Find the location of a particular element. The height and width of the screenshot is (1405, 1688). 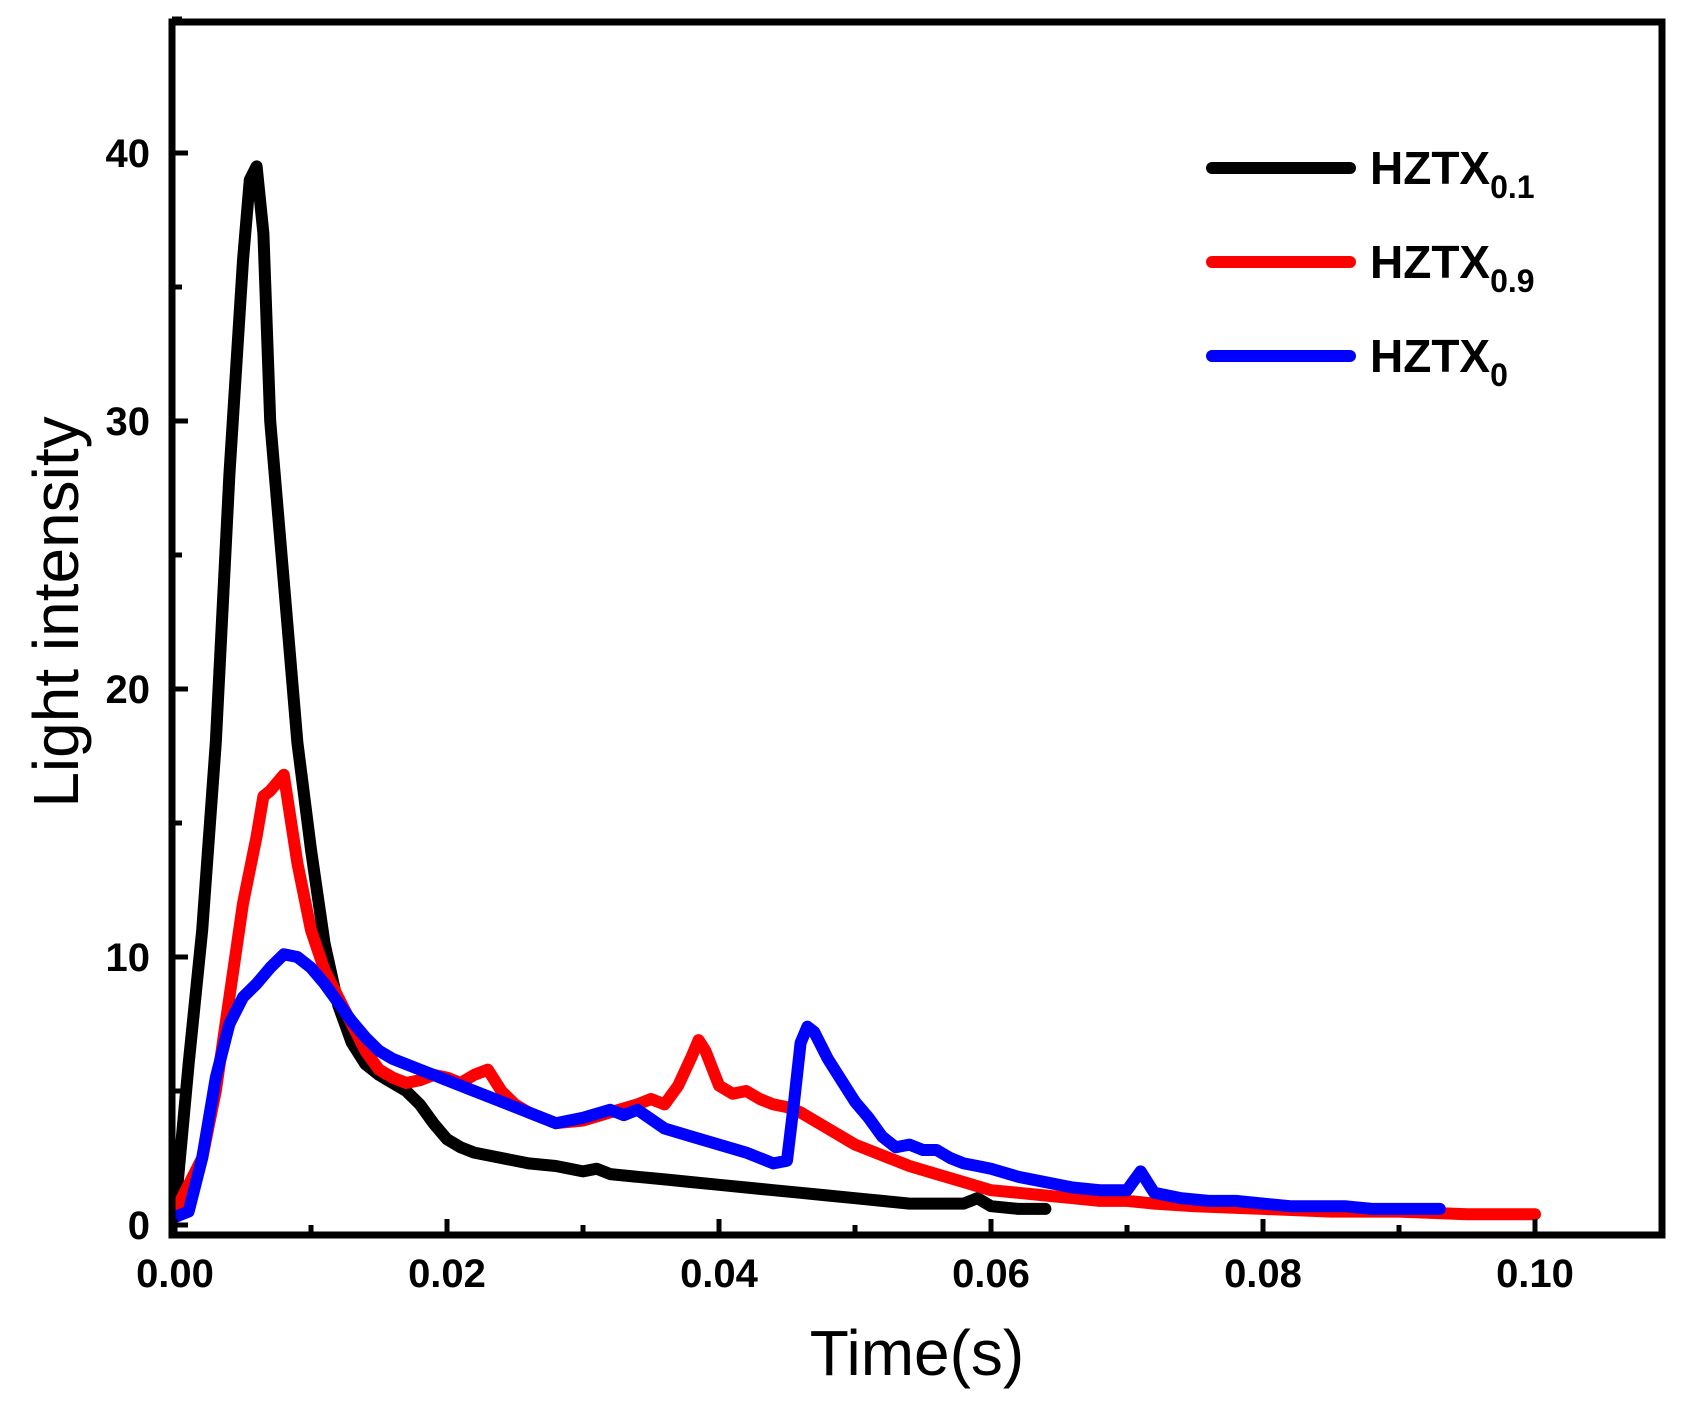

x-tick-label: 0.10 is located at coordinates (1535, 1274).